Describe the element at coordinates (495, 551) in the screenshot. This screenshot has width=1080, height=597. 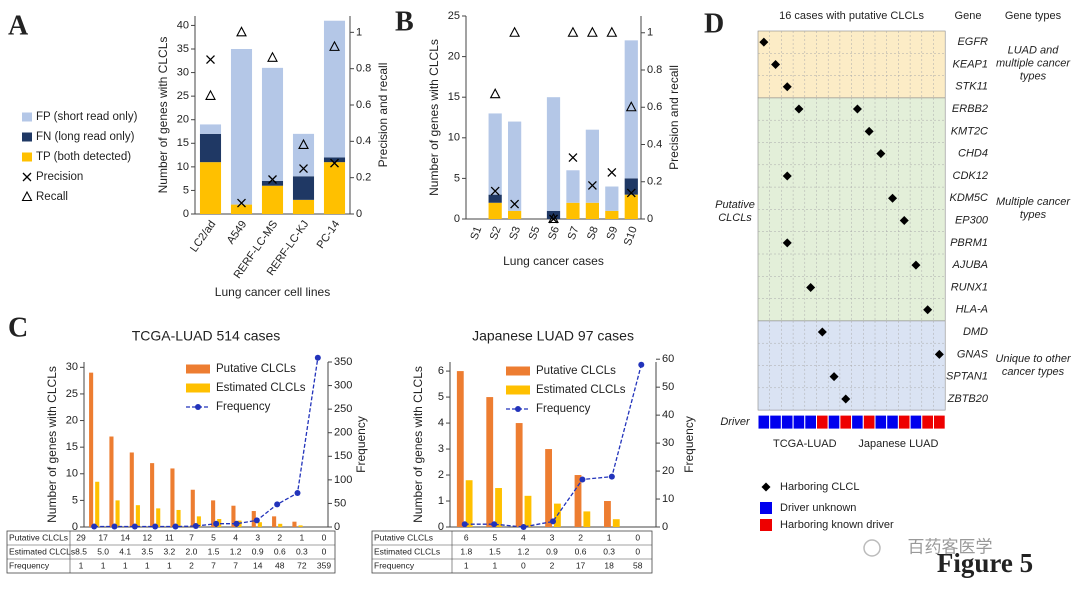
I see `table-cell: 1.5` at that location.